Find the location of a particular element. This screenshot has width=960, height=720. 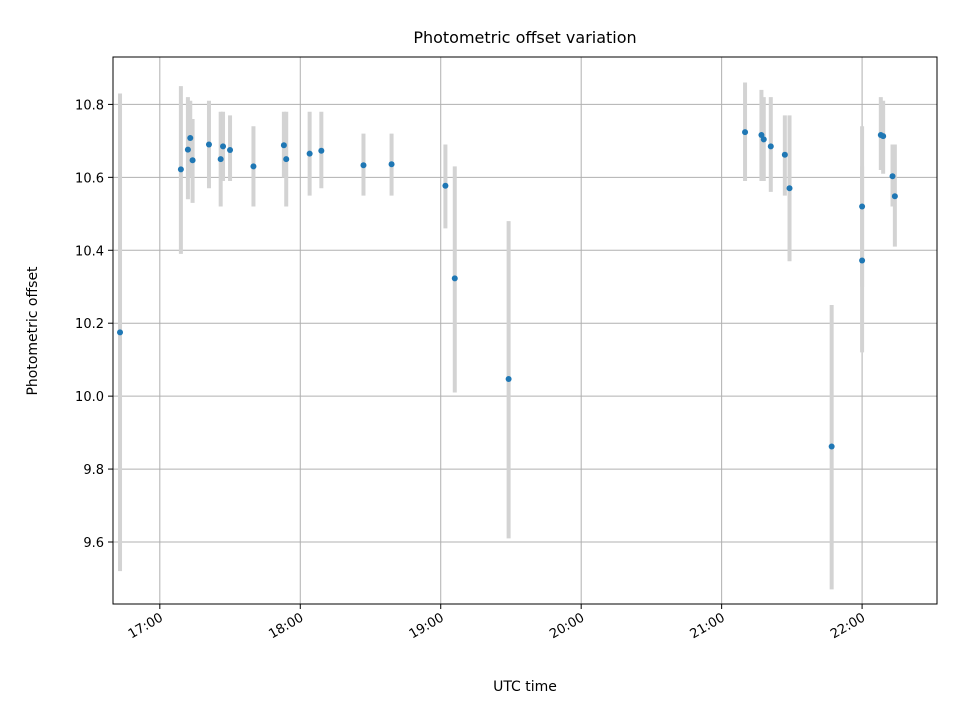

y-tick-label: 9.8 is located at coordinates (93, 470).